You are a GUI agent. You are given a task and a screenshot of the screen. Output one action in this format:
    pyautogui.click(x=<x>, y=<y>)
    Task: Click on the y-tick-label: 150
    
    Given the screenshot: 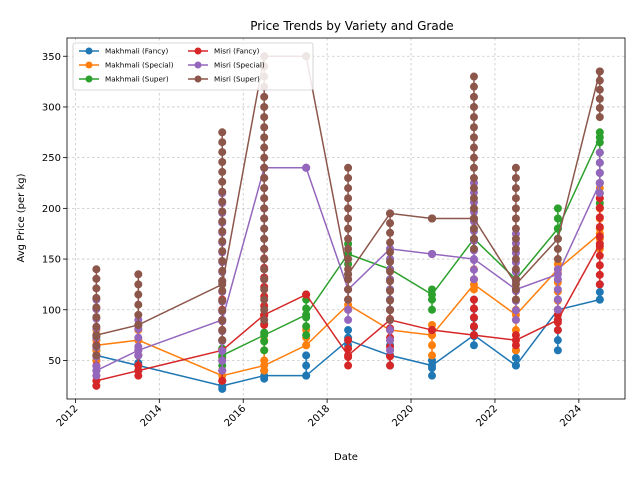 What is the action you would take?
    pyautogui.click(x=51, y=260)
    